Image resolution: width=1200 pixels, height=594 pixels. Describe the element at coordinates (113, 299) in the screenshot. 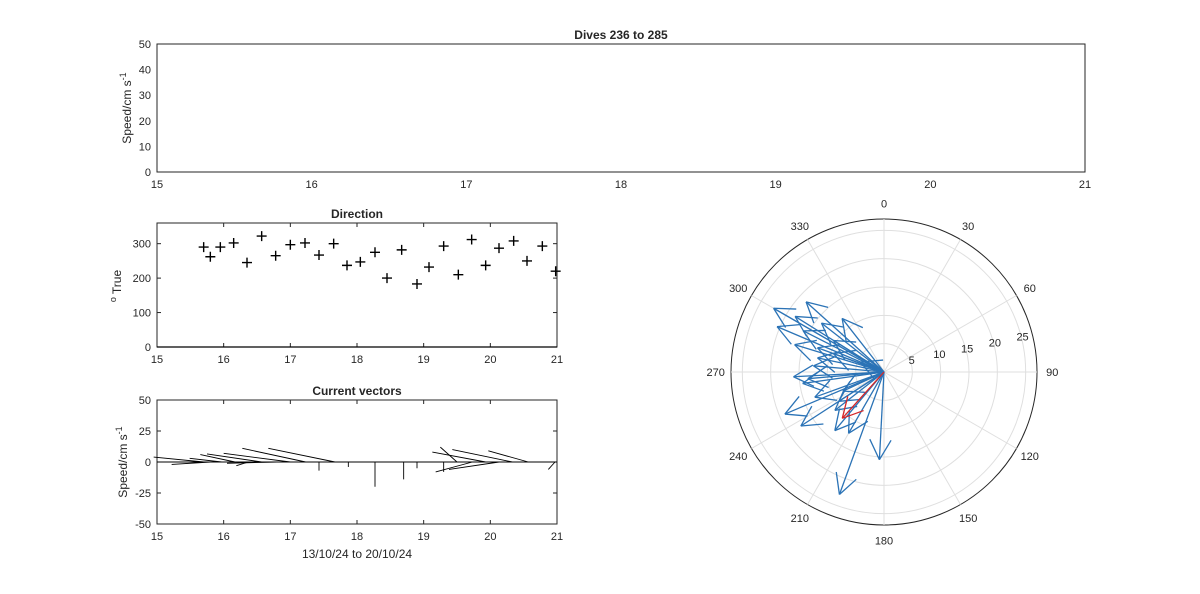

I see `direction-ylabel-sup: o` at that location.